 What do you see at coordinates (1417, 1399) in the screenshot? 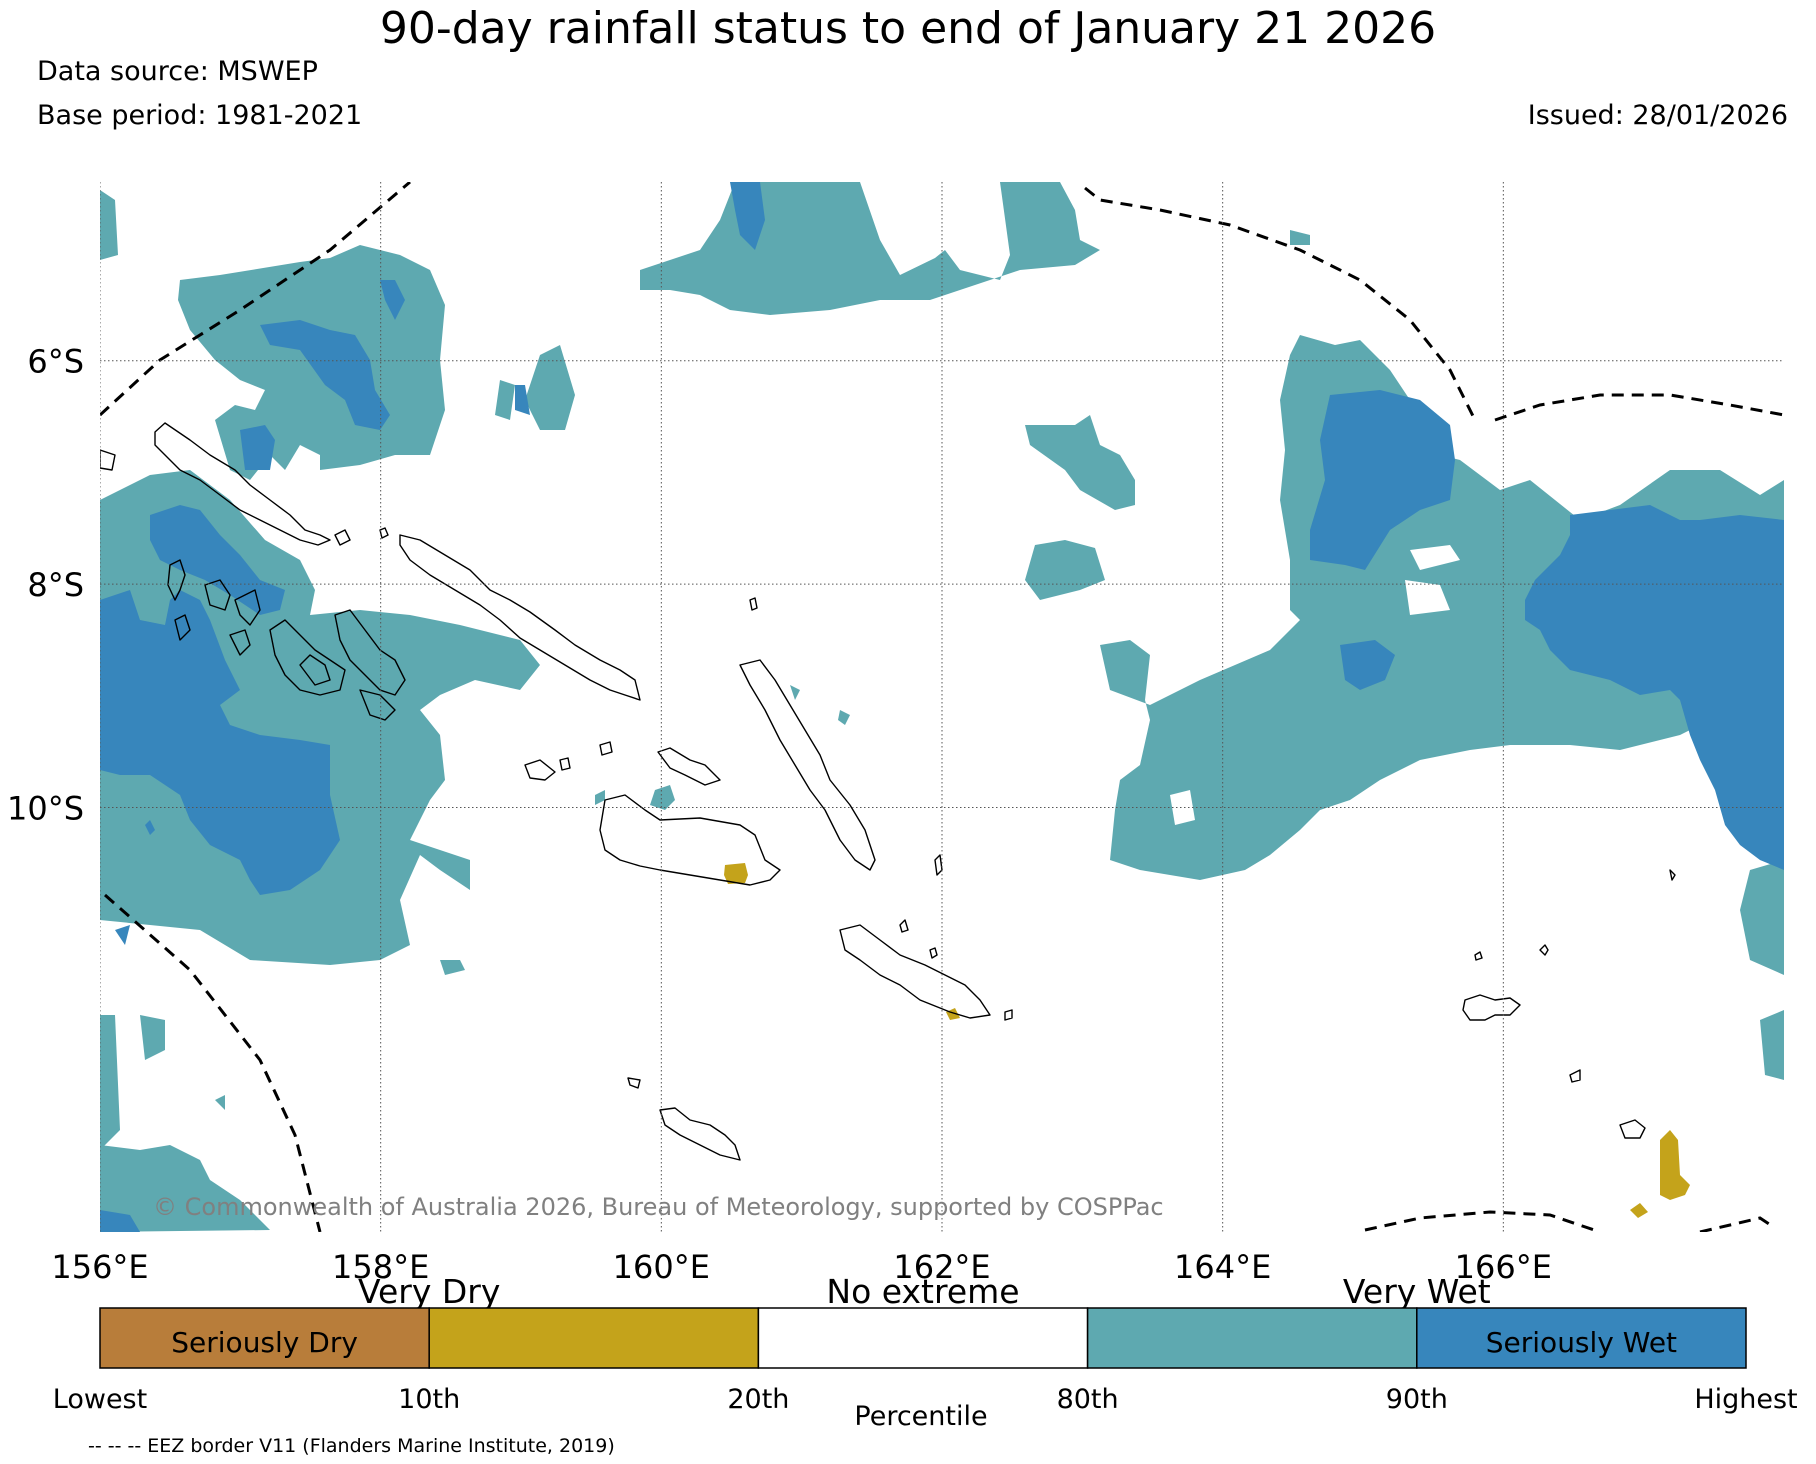
I see `legend-tick-label: 90th` at bounding box center [1417, 1399].